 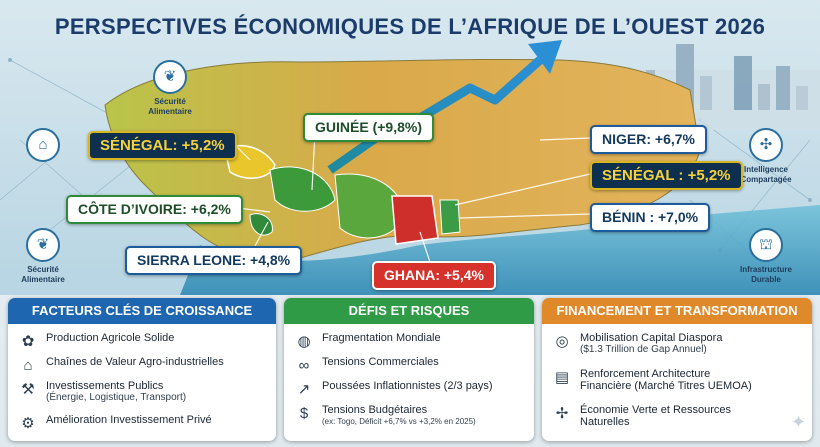 I want to click on banknote-icon: ▤, so click(x=562, y=377).